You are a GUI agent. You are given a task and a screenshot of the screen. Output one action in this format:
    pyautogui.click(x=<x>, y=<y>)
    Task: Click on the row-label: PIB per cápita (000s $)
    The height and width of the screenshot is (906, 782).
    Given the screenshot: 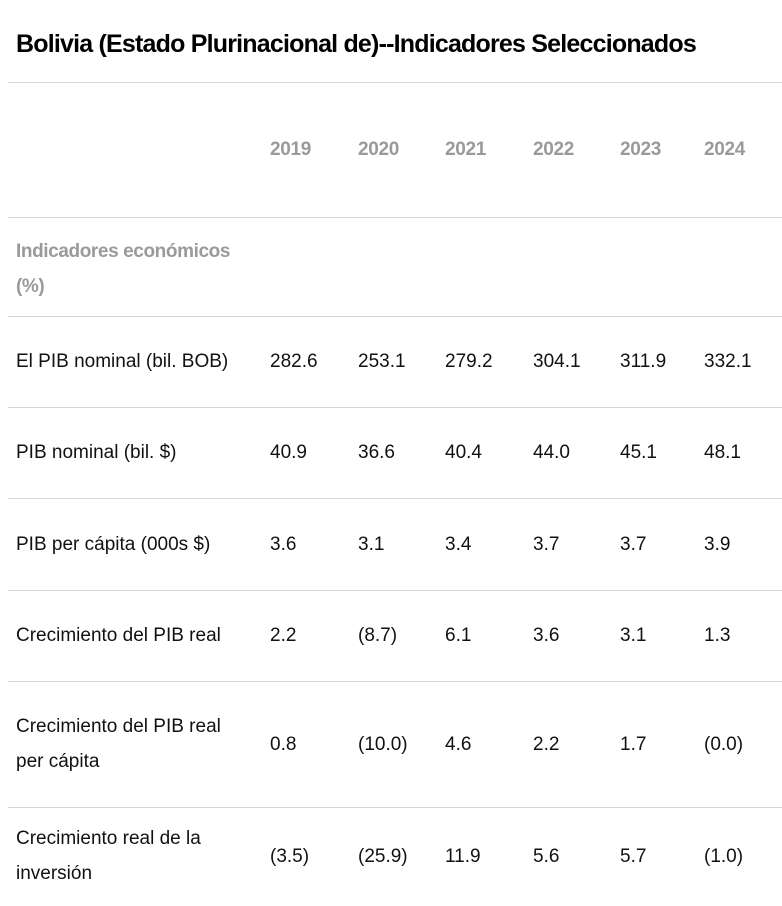 What is the action you would take?
    pyautogui.click(x=113, y=544)
    